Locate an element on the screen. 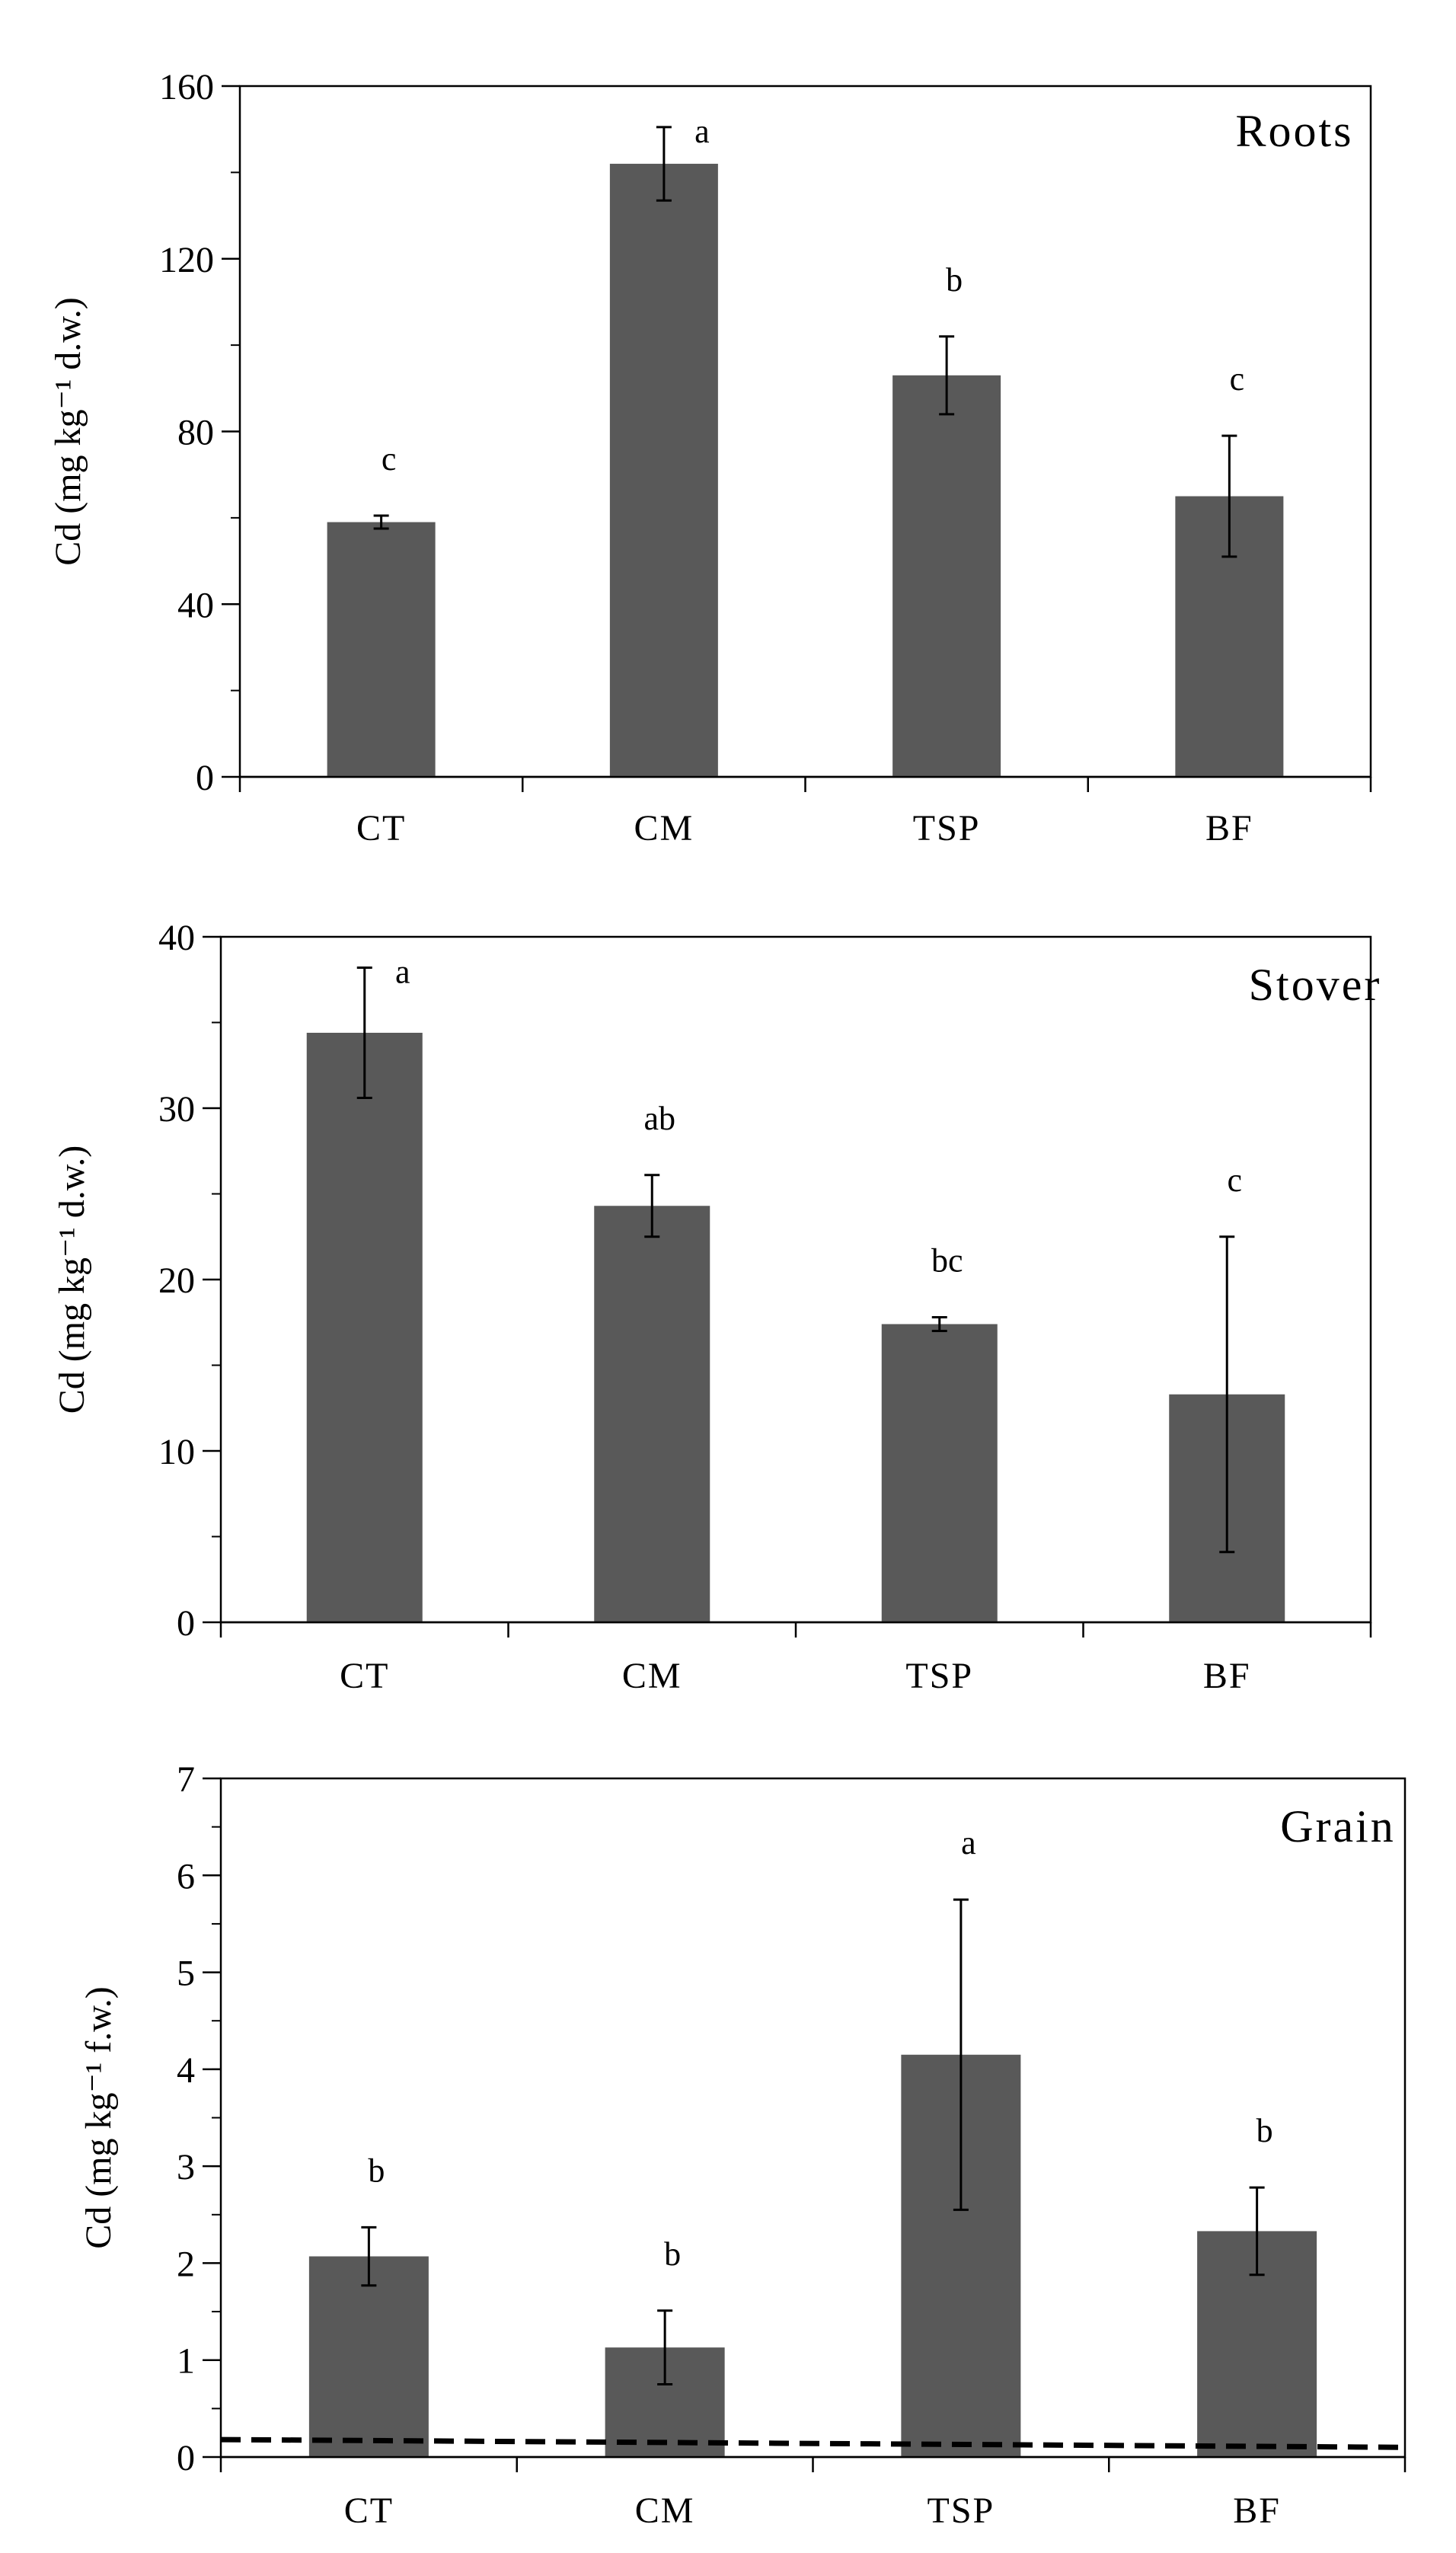  y-tick-label: 5 is located at coordinates (186, 1974).